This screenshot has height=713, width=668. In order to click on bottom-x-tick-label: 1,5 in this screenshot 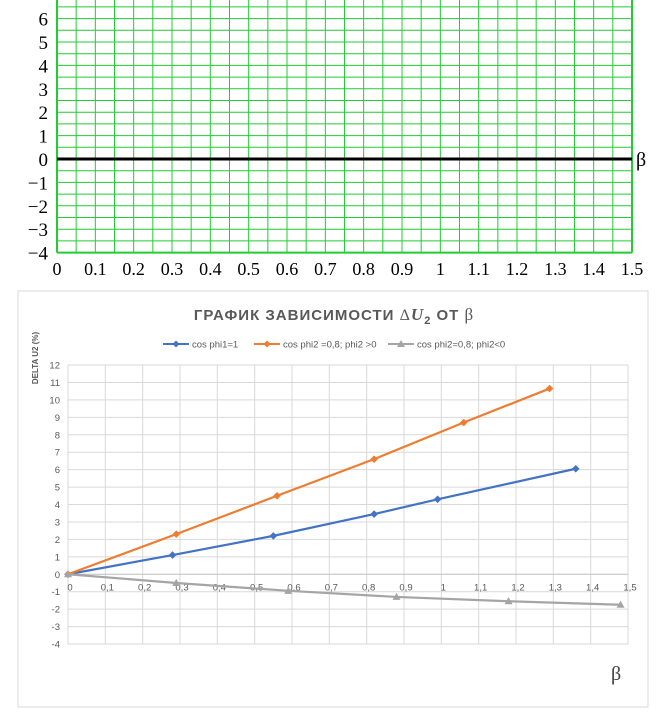, I will do `click(629, 587)`.